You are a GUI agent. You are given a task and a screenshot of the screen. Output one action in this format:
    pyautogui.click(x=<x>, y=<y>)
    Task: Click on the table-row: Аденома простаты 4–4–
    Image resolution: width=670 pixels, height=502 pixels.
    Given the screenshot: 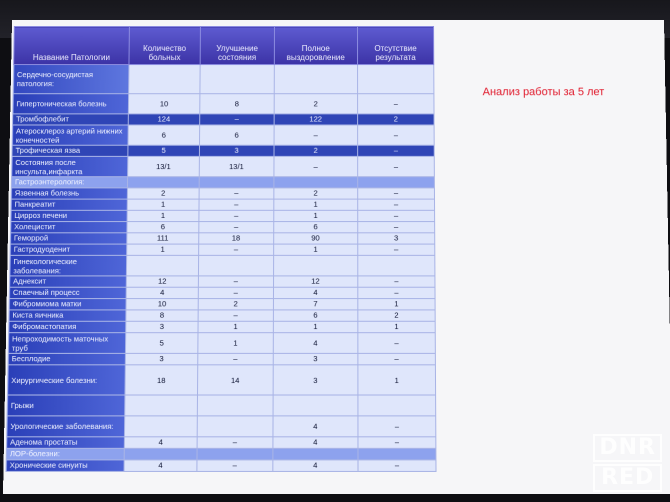 What is the action you would take?
    pyautogui.click(x=221, y=442)
    